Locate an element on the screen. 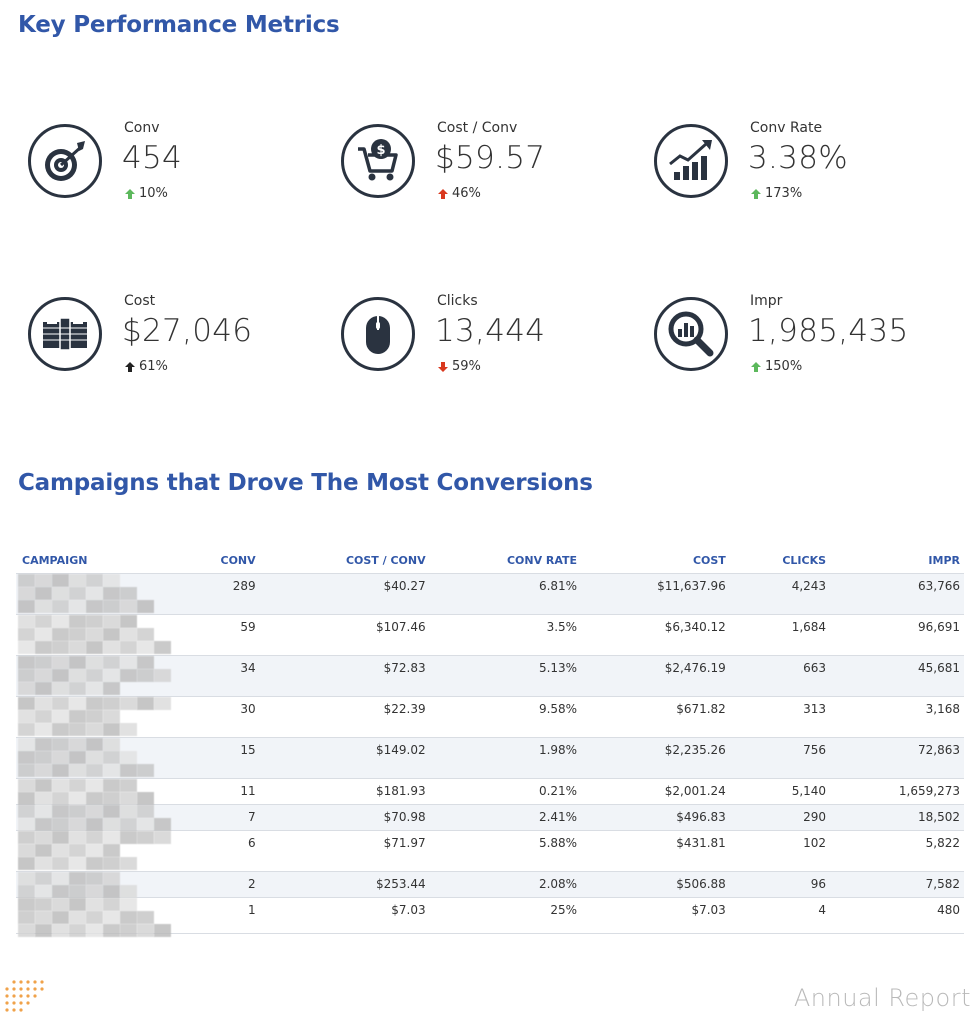 This screenshot has width=979, height=1024. cell-conv-rate: 0.21% is located at coordinates (505, 791).